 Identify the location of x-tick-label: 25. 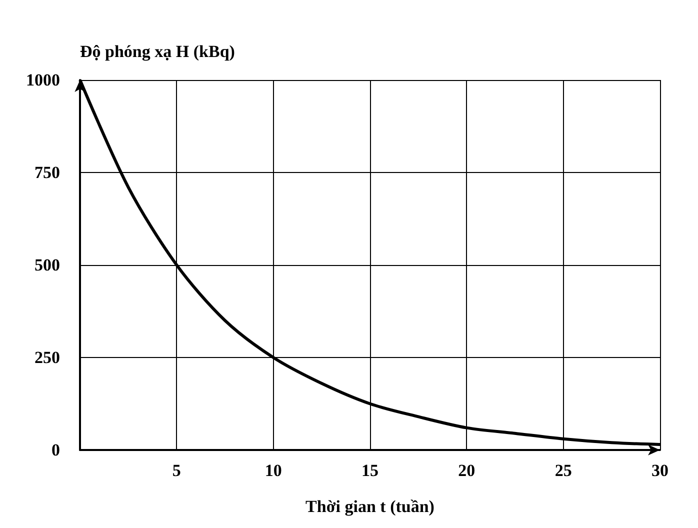
(563, 470).